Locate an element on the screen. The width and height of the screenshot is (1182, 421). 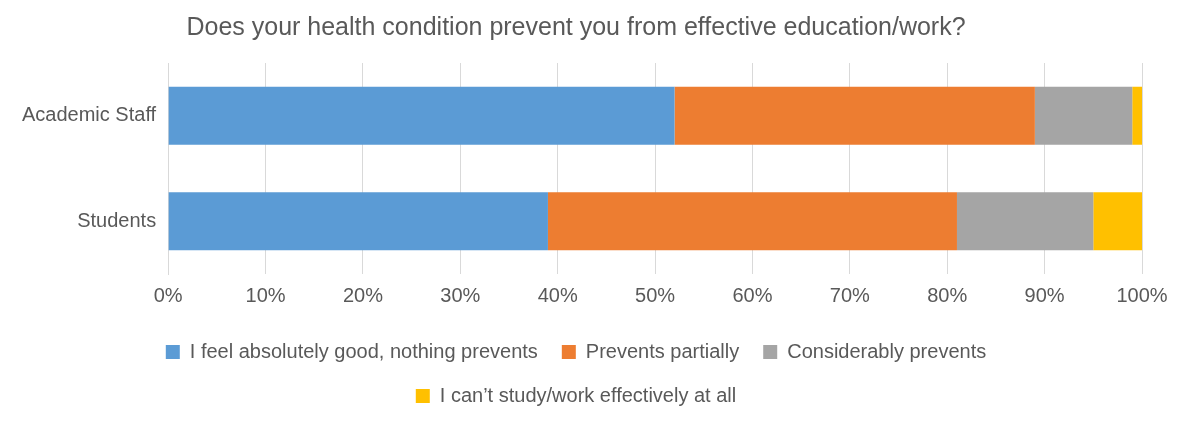
y-tick-label: Academic Staff is located at coordinates (89, 114).